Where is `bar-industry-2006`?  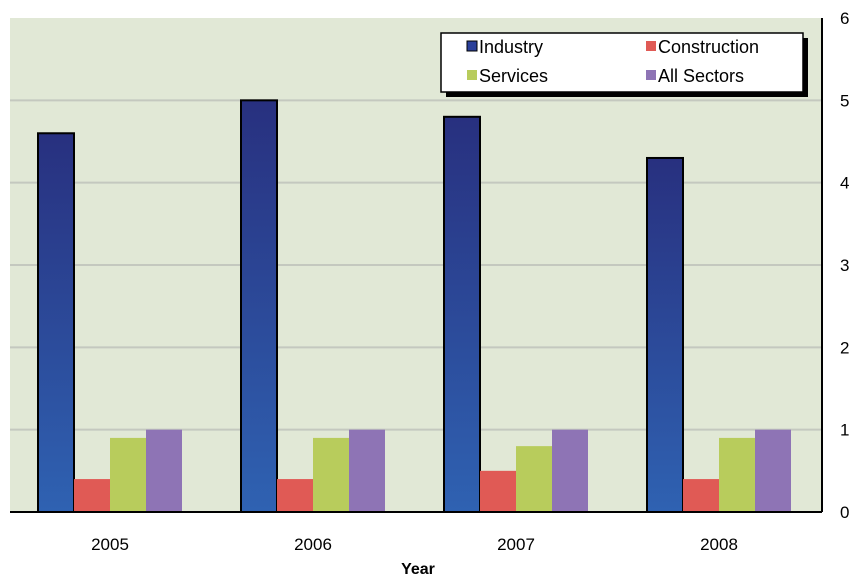
bar-industry-2006 is located at coordinates (259, 306).